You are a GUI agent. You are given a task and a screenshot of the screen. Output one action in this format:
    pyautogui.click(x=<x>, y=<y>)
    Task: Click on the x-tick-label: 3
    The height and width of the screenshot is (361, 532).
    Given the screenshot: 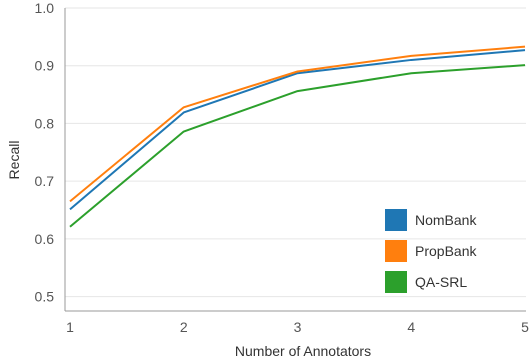 What is the action you would take?
    pyautogui.click(x=298, y=327)
    